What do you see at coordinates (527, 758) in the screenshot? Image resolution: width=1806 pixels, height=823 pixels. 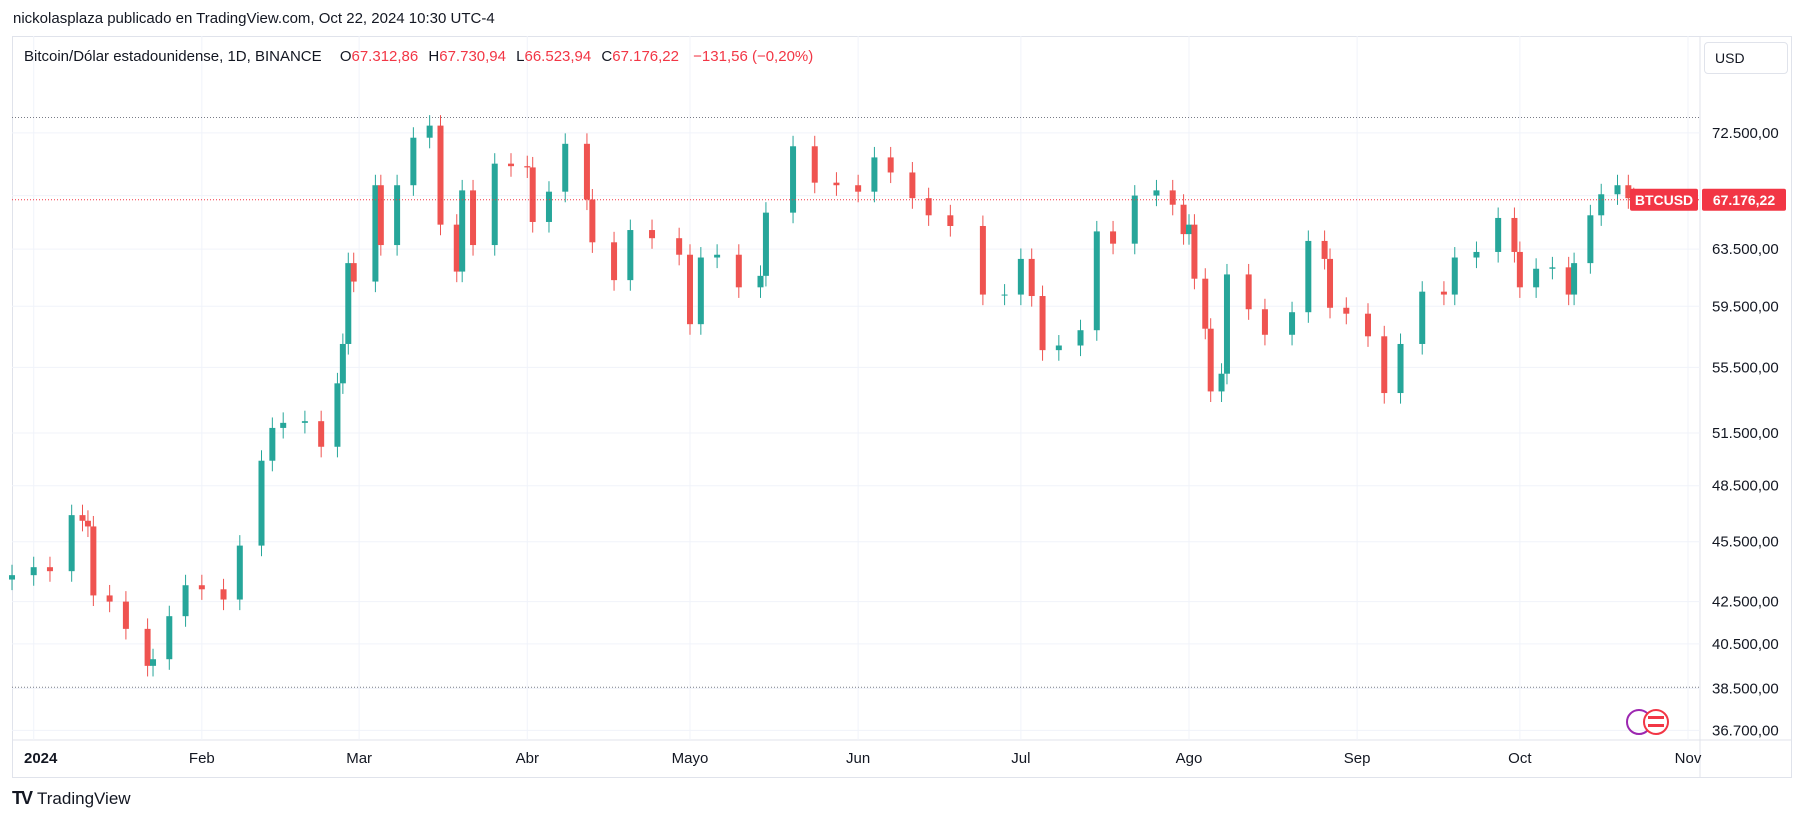 I see `x-tick-label: Abr` at bounding box center [527, 758].